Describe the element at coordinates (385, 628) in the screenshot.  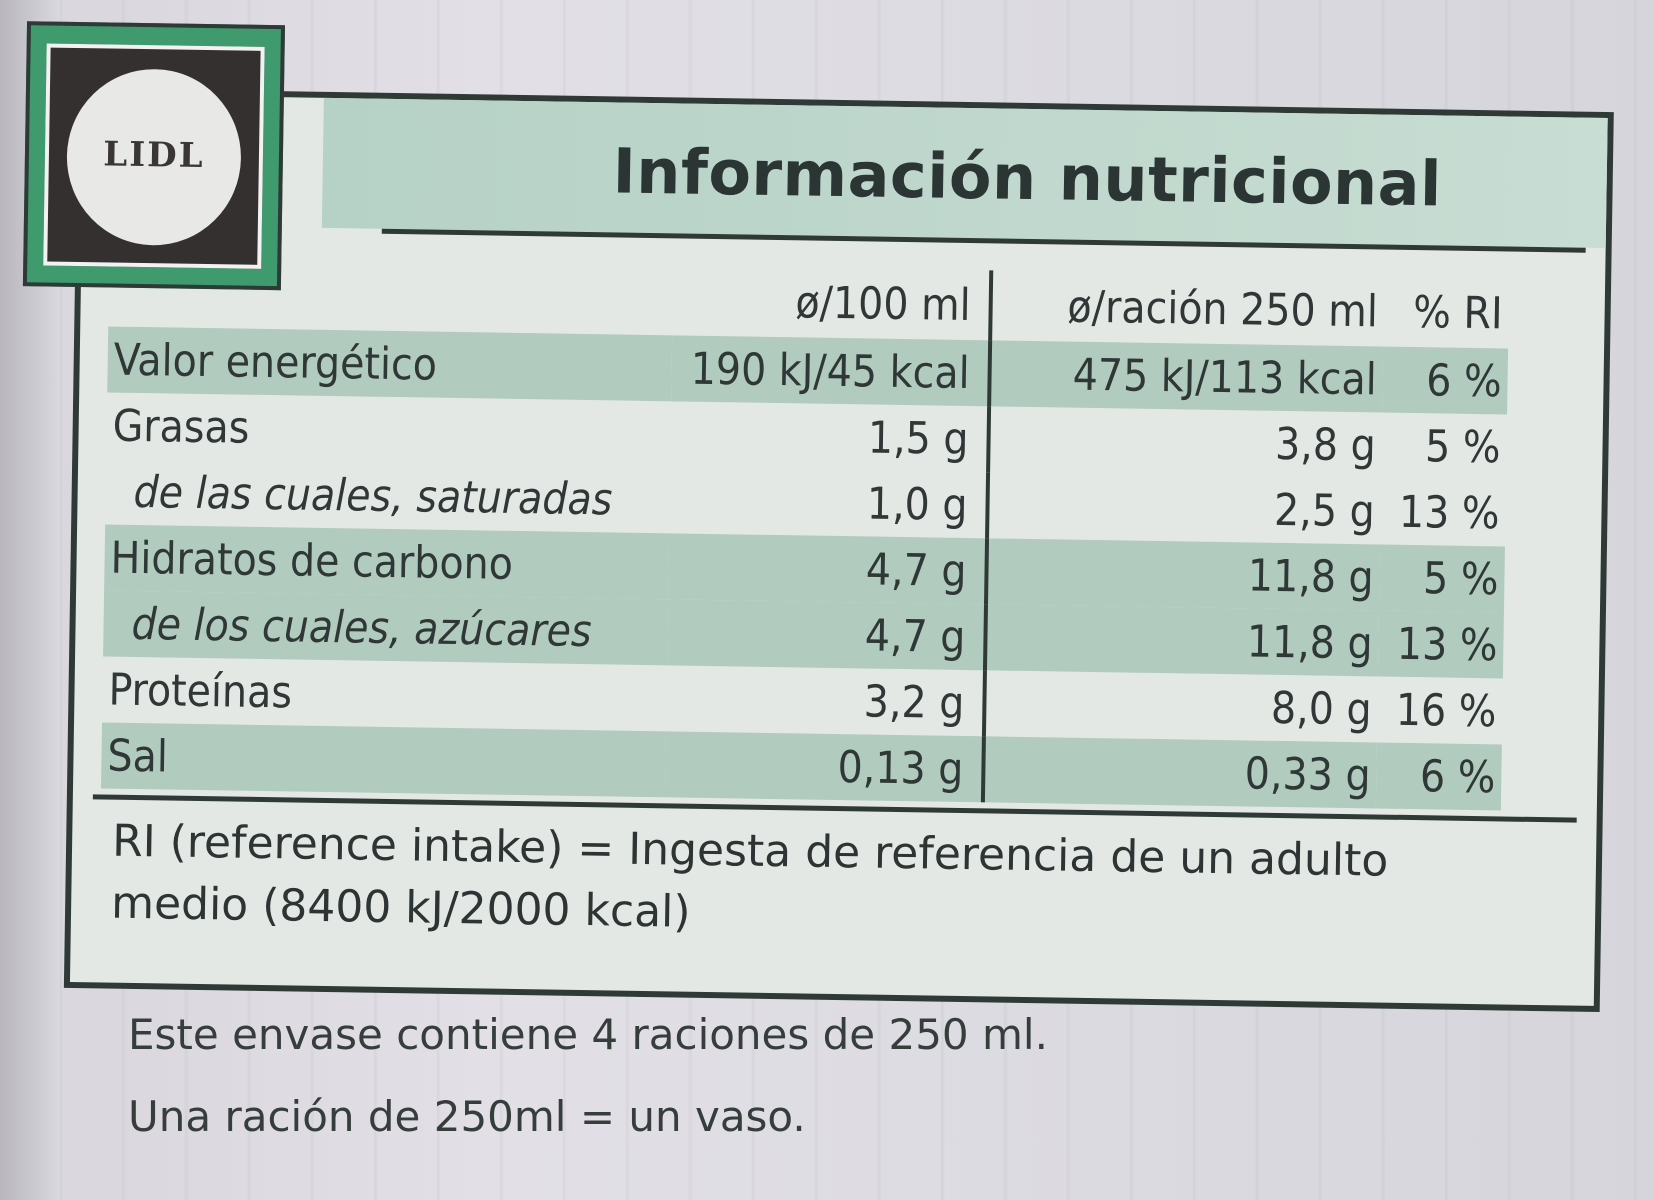
I see `nutrient-name: de los cuales, azúcares` at that location.